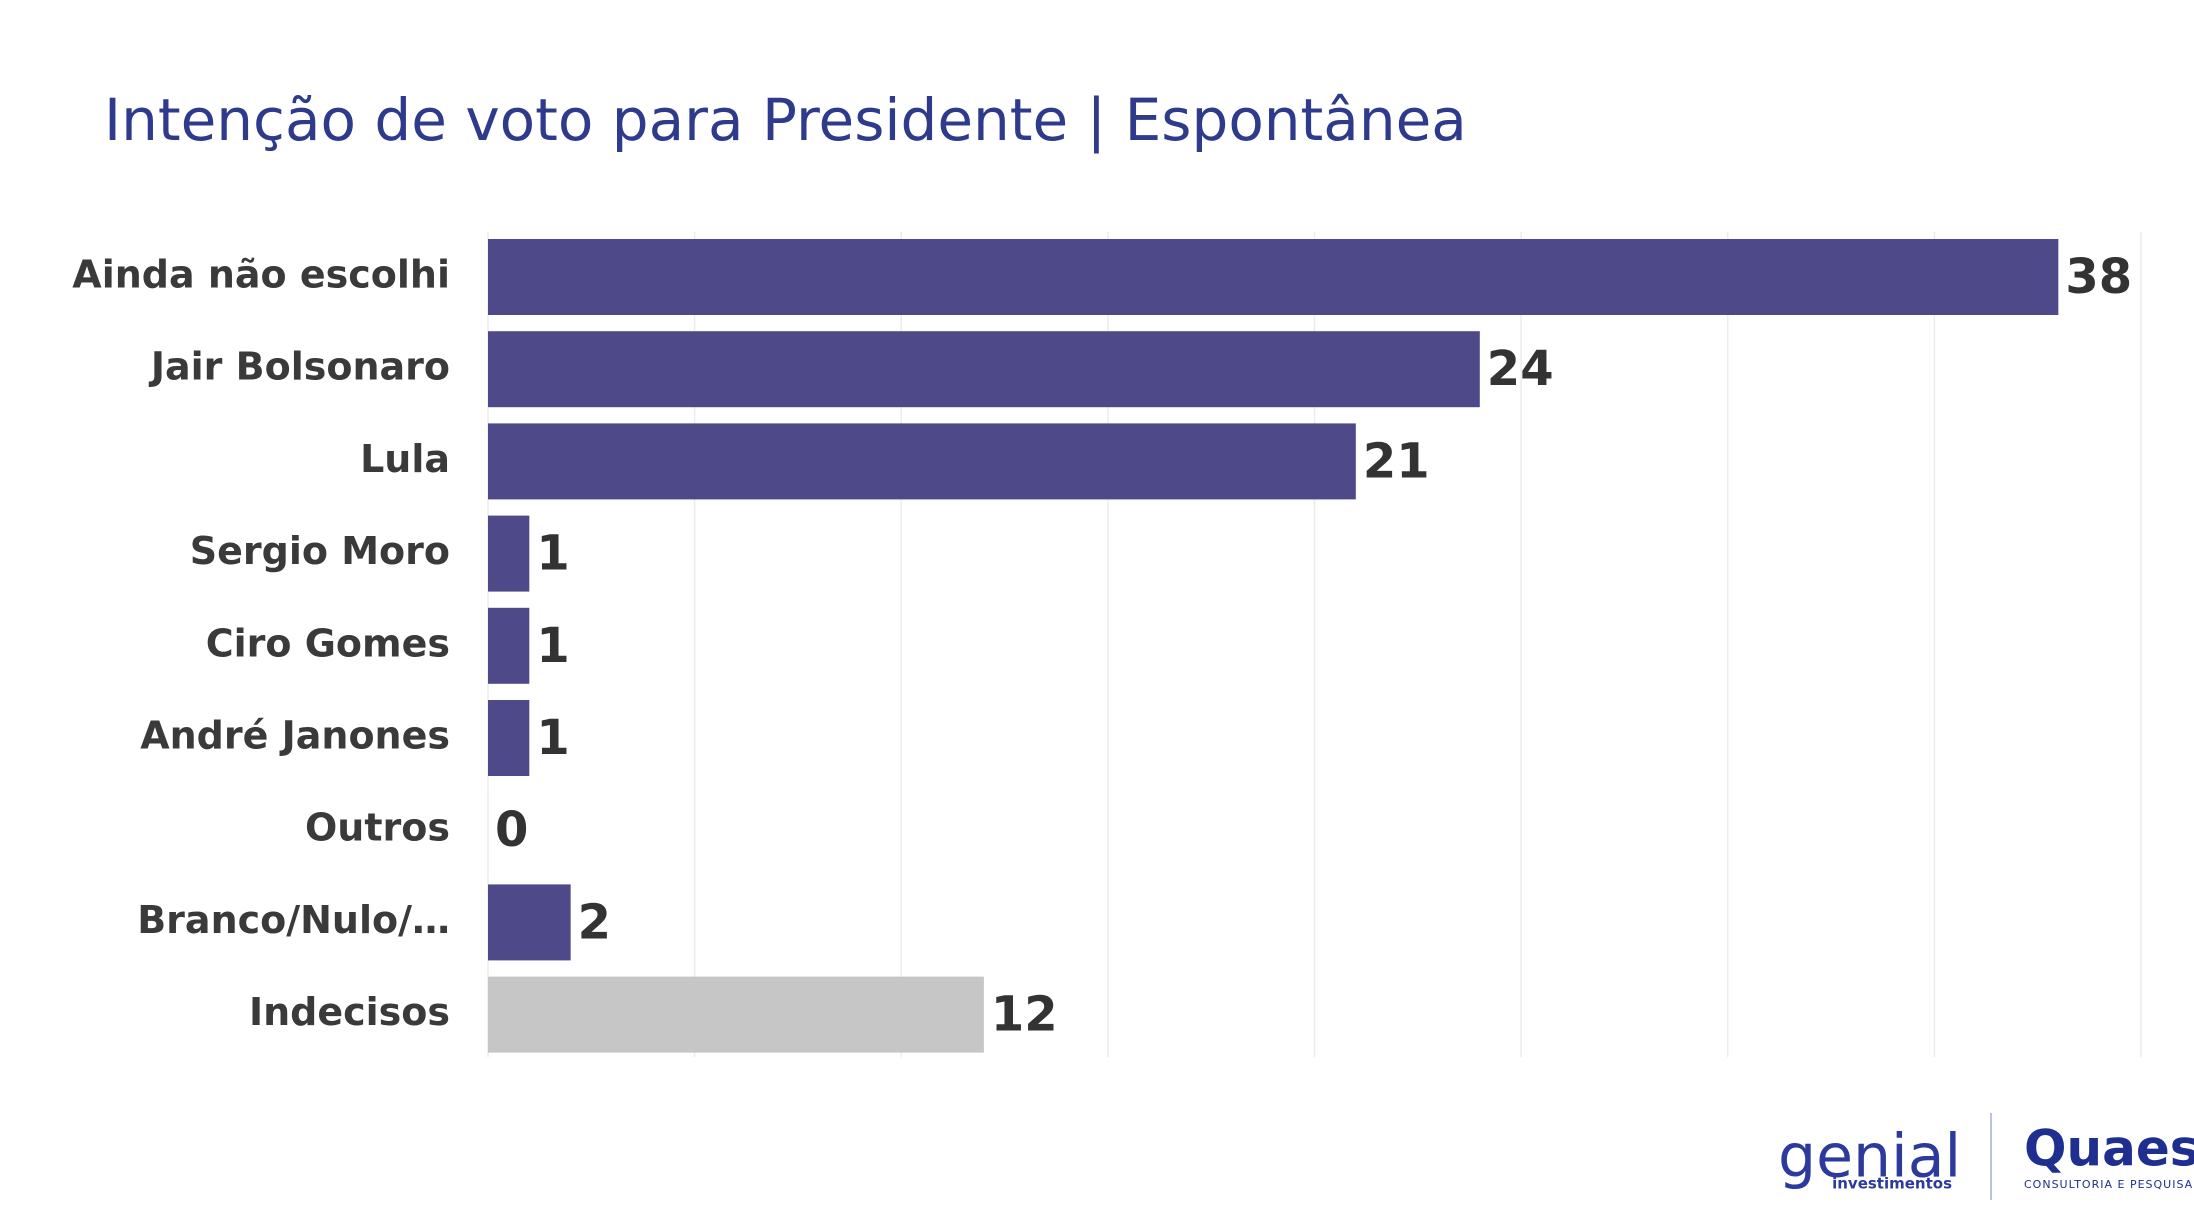 The height and width of the screenshot is (1218, 2194). What do you see at coordinates (594, 922) in the screenshot?
I see `value-label: 2` at bounding box center [594, 922].